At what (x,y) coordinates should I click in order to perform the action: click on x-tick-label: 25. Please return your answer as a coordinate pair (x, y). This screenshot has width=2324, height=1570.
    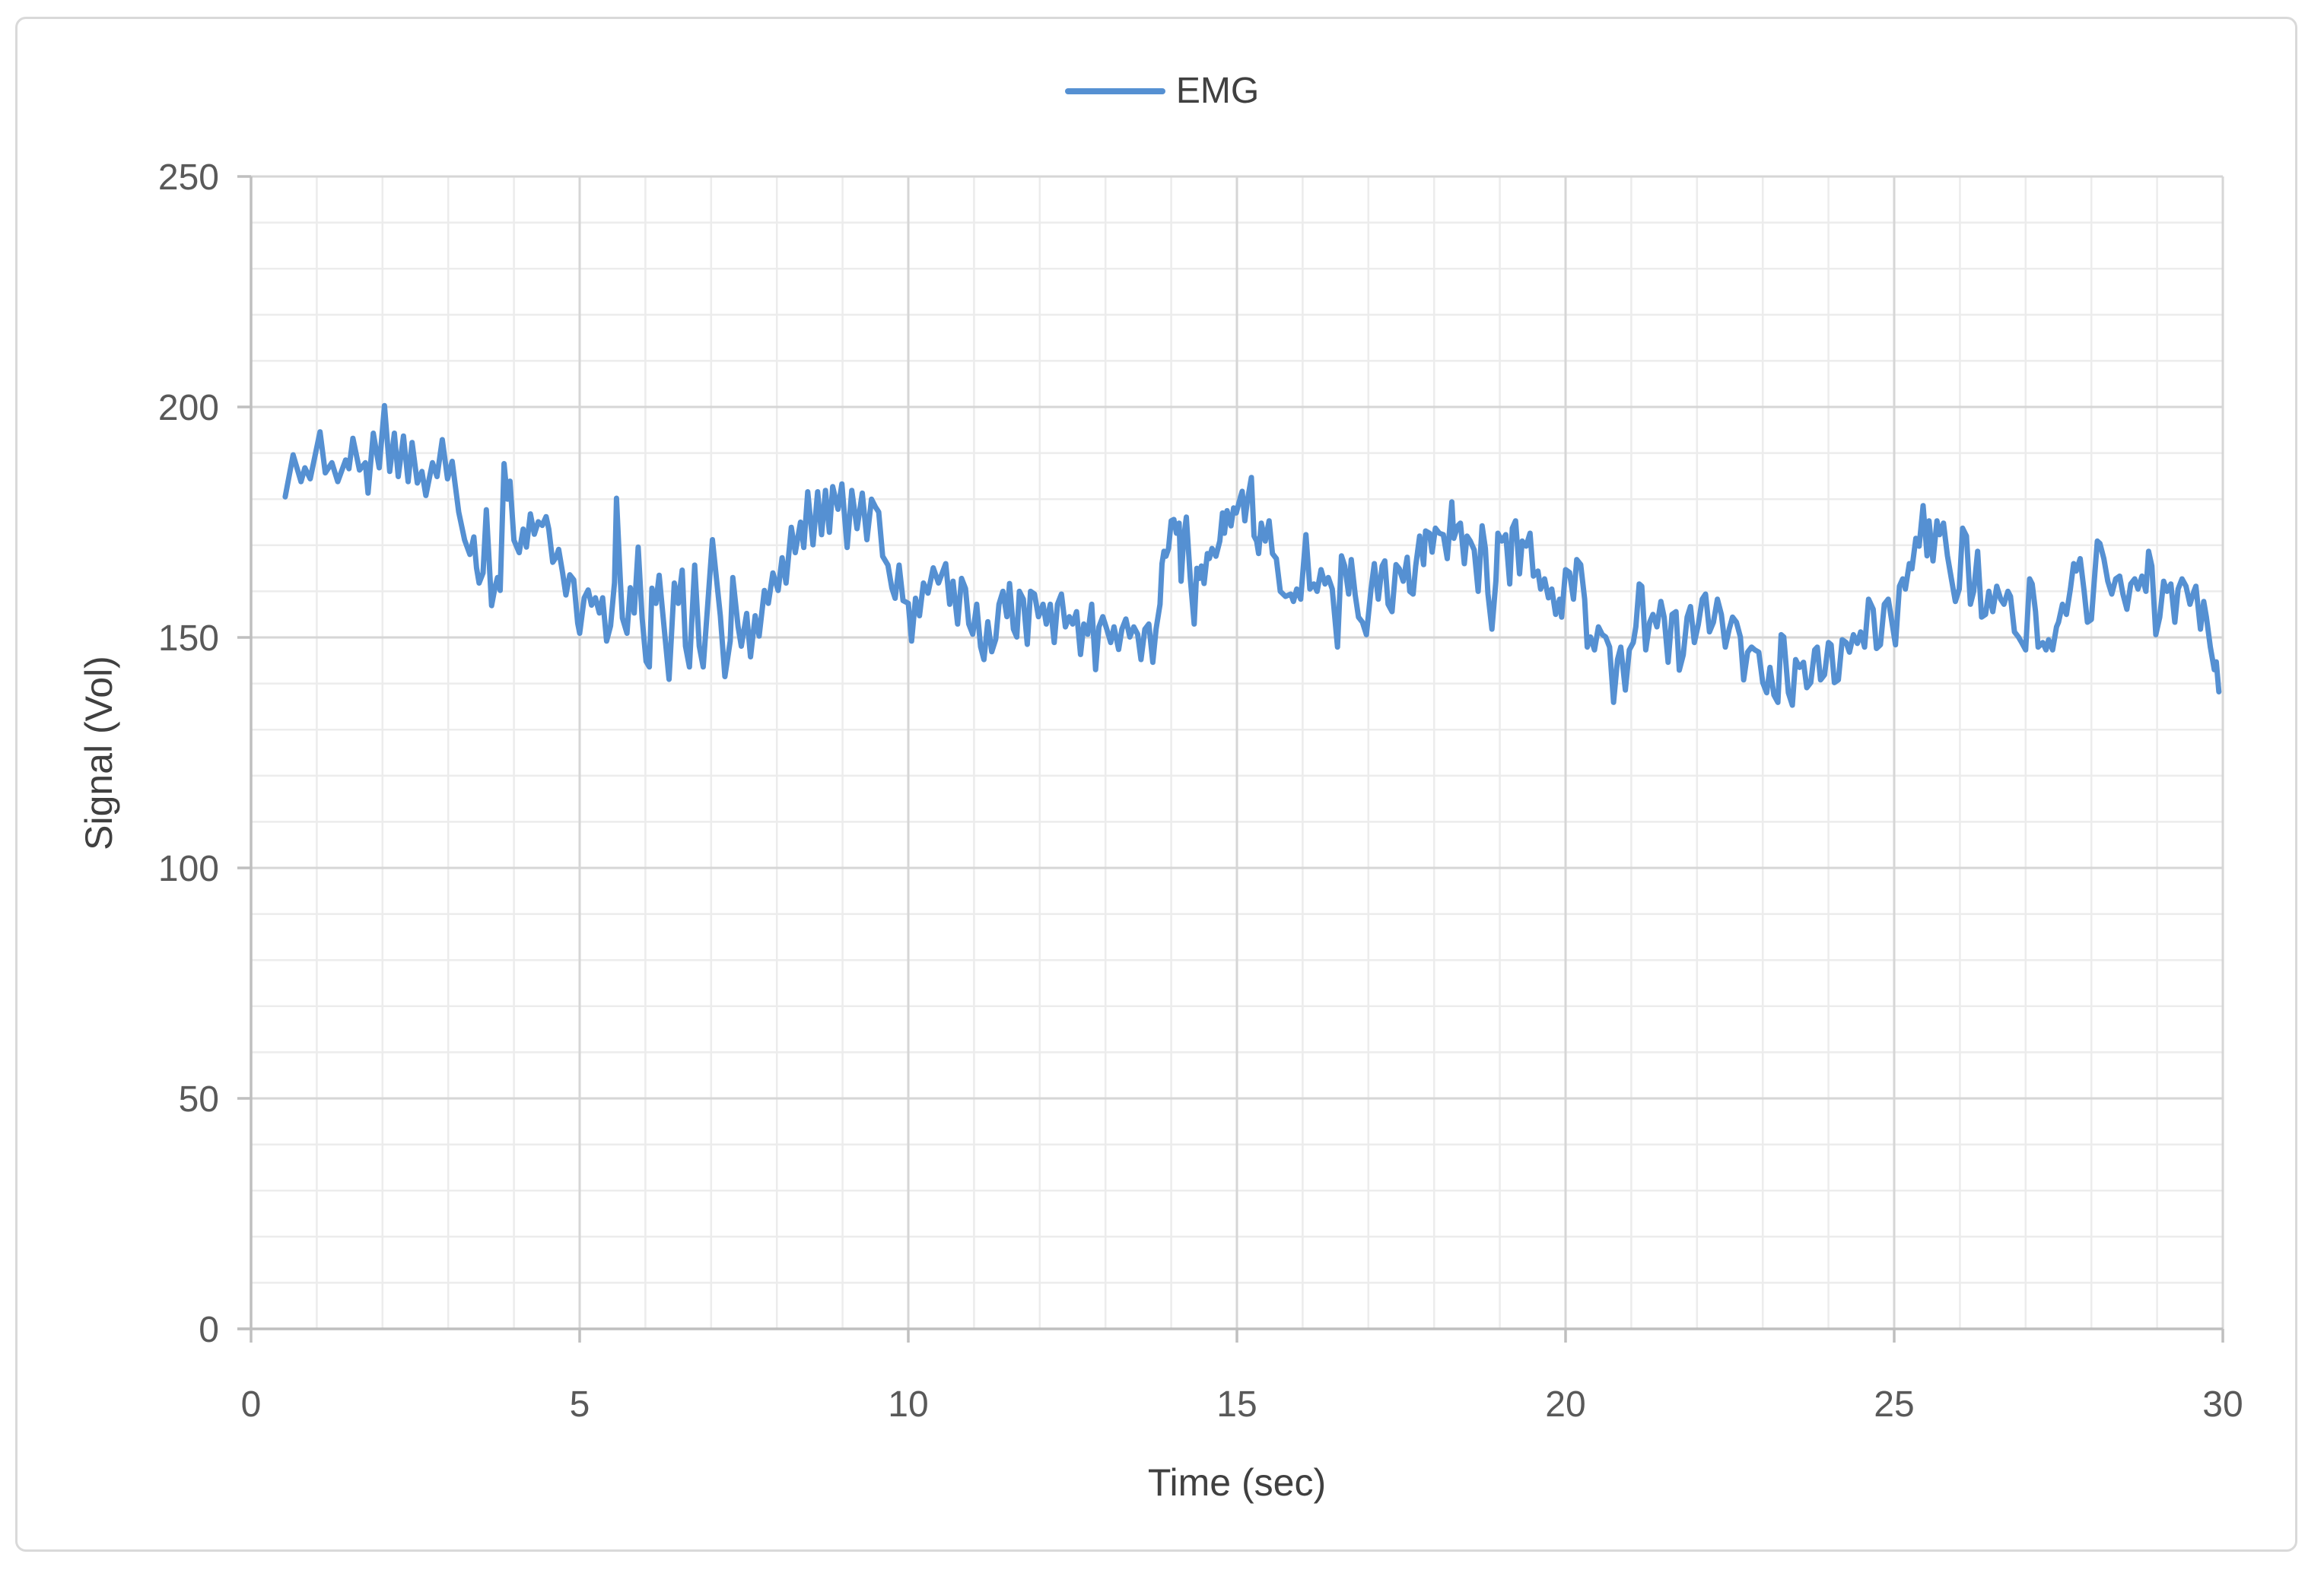
    Looking at the image, I should click on (1894, 1404).